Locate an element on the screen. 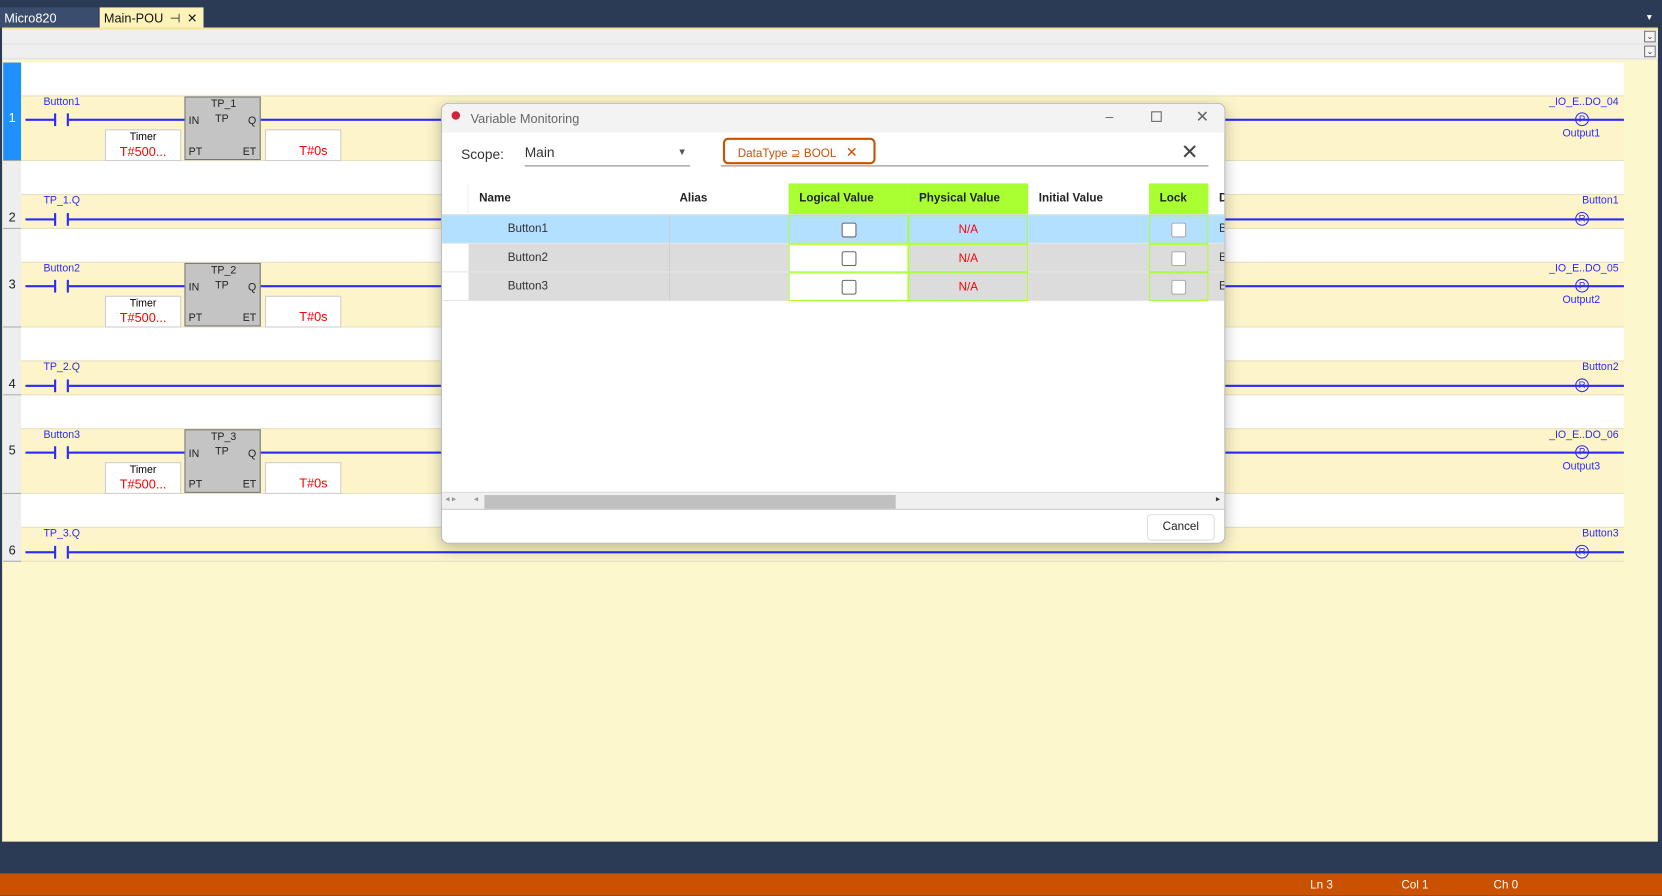  remove-filter-icon: ✕ is located at coordinates (851, 152).